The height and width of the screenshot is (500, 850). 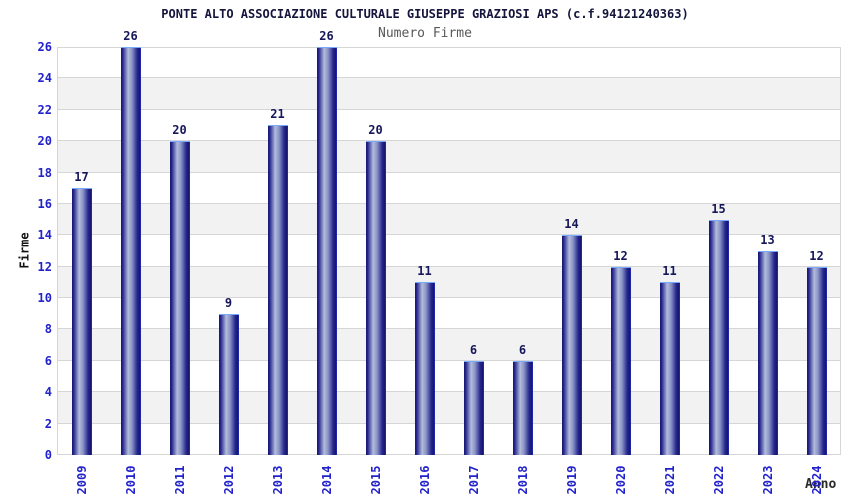 I want to click on bar-value-label: 14, so click(x=571, y=224).